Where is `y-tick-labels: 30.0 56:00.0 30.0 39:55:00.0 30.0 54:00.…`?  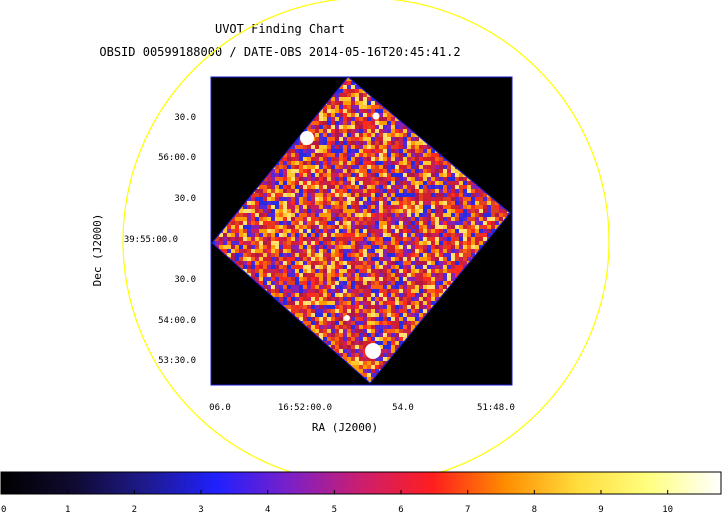 y-tick-labels: 30.0 56:00.0 30.0 39:55:00.0 30.0 54:00.… is located at coordinates (160, 239).